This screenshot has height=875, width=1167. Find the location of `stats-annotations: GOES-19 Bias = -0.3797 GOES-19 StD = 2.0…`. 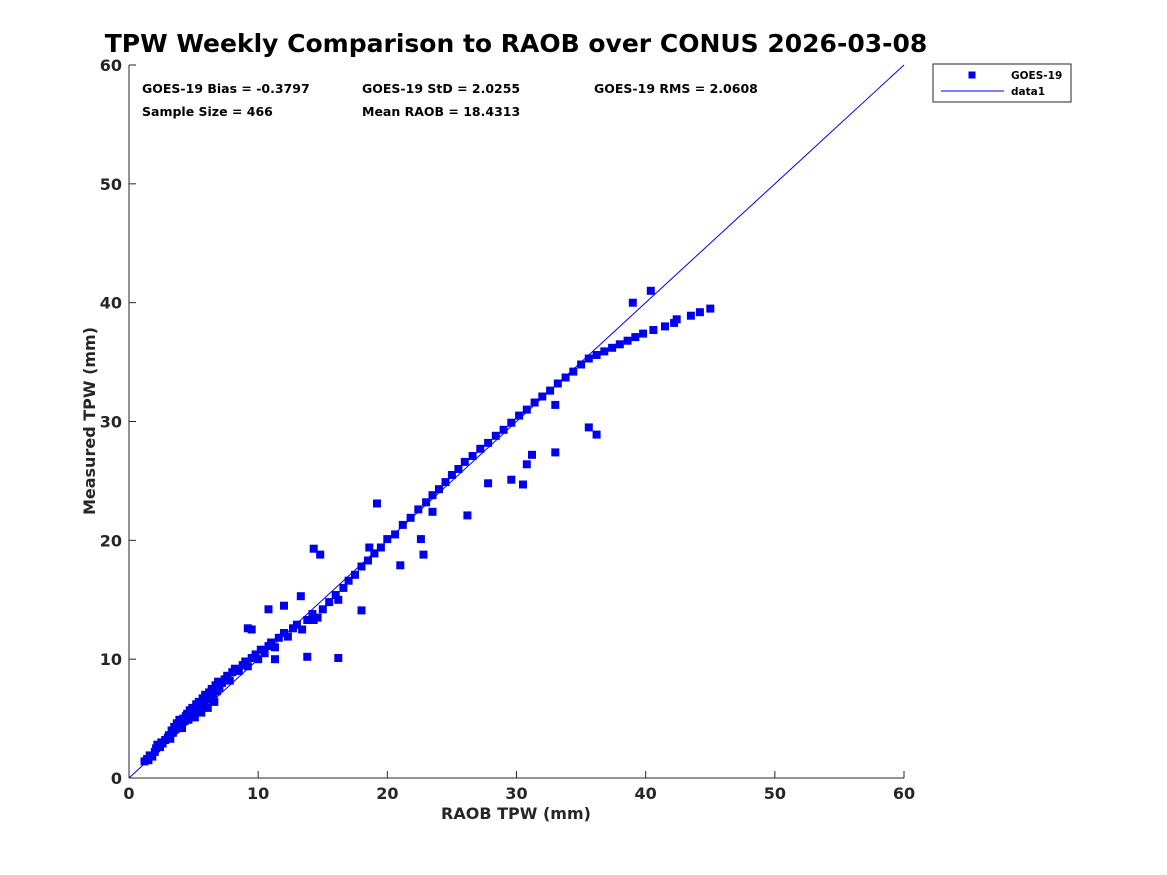

stats-annotations: GOES-19 Bias = -0.3797 GOES-19 StD = 2.0… is located at coordinates (450, 100).